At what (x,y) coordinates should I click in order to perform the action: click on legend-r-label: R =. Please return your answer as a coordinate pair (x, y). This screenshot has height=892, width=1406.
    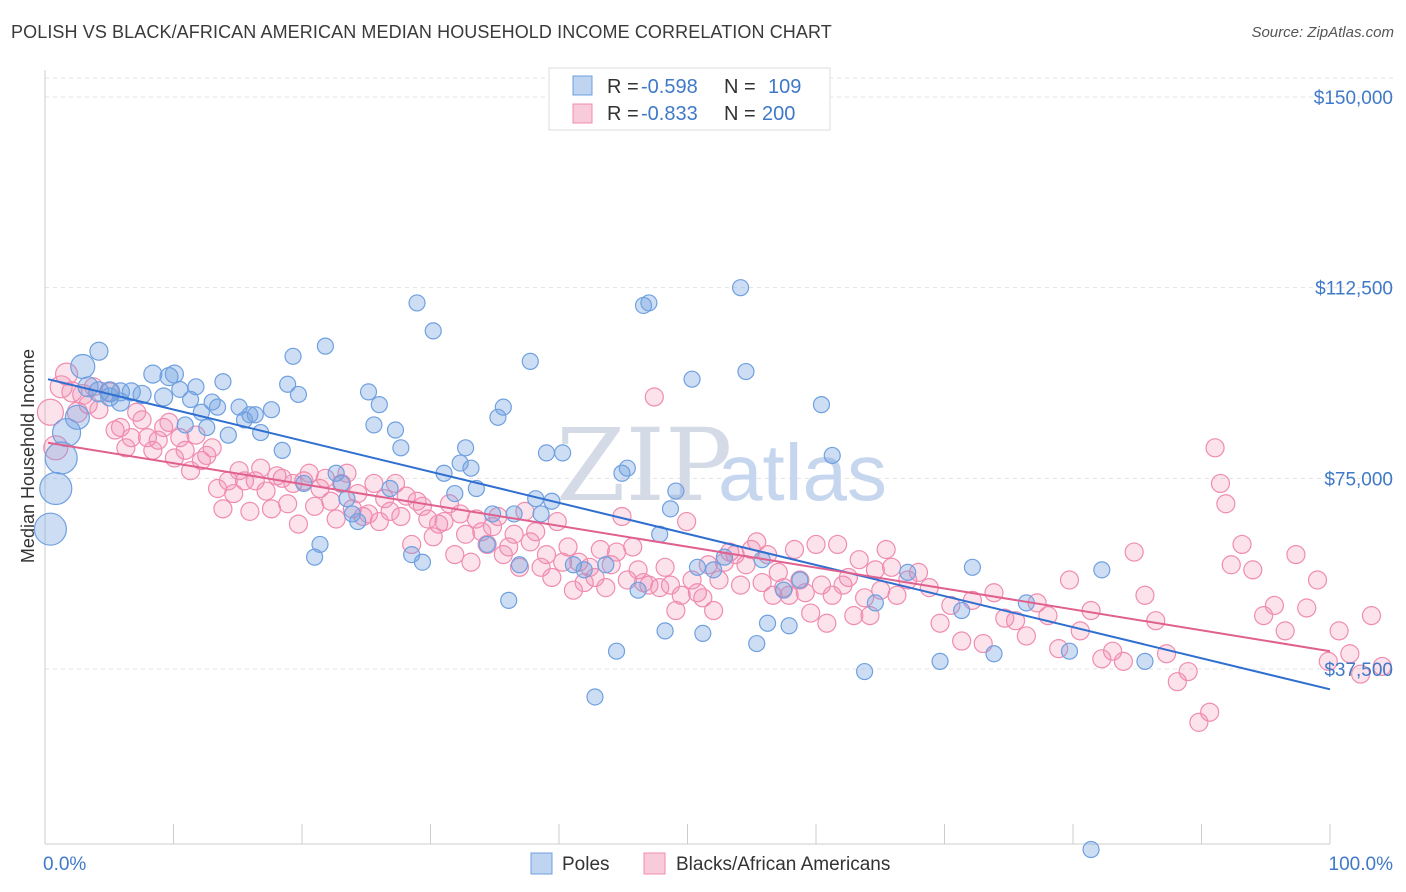
    Looking at the image, I should click on (623, 87).